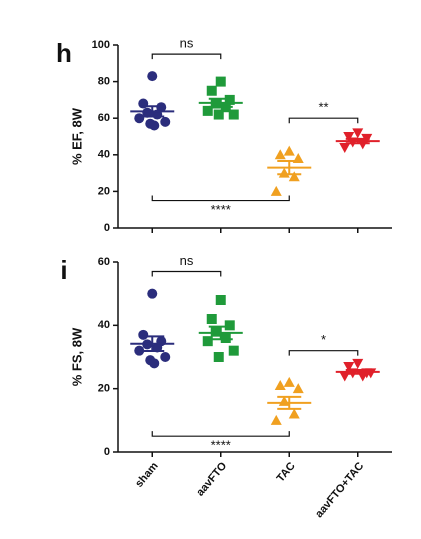 The image size is (421, 539). Describe the element at coordinates (323, 107) in the screenshot. I see `significance-label: **` at that location.